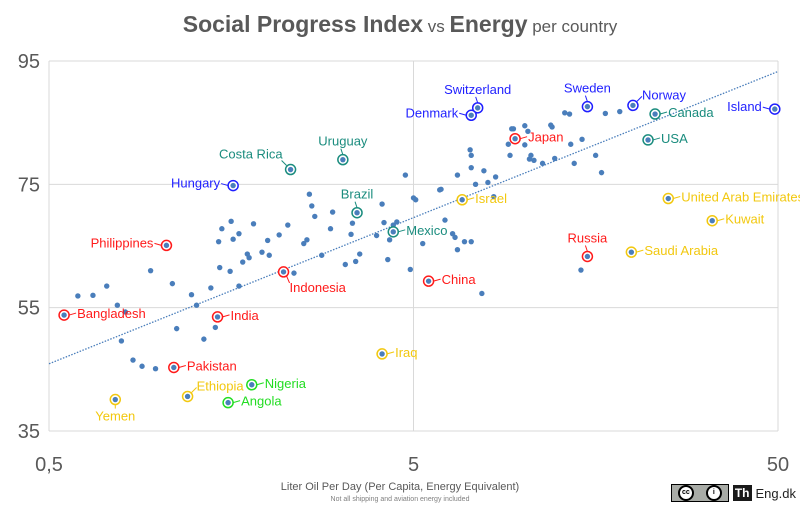  Describe the element at coordinates (343, 141) in the screenshot. I see `point-label: Uruguay` at that location.